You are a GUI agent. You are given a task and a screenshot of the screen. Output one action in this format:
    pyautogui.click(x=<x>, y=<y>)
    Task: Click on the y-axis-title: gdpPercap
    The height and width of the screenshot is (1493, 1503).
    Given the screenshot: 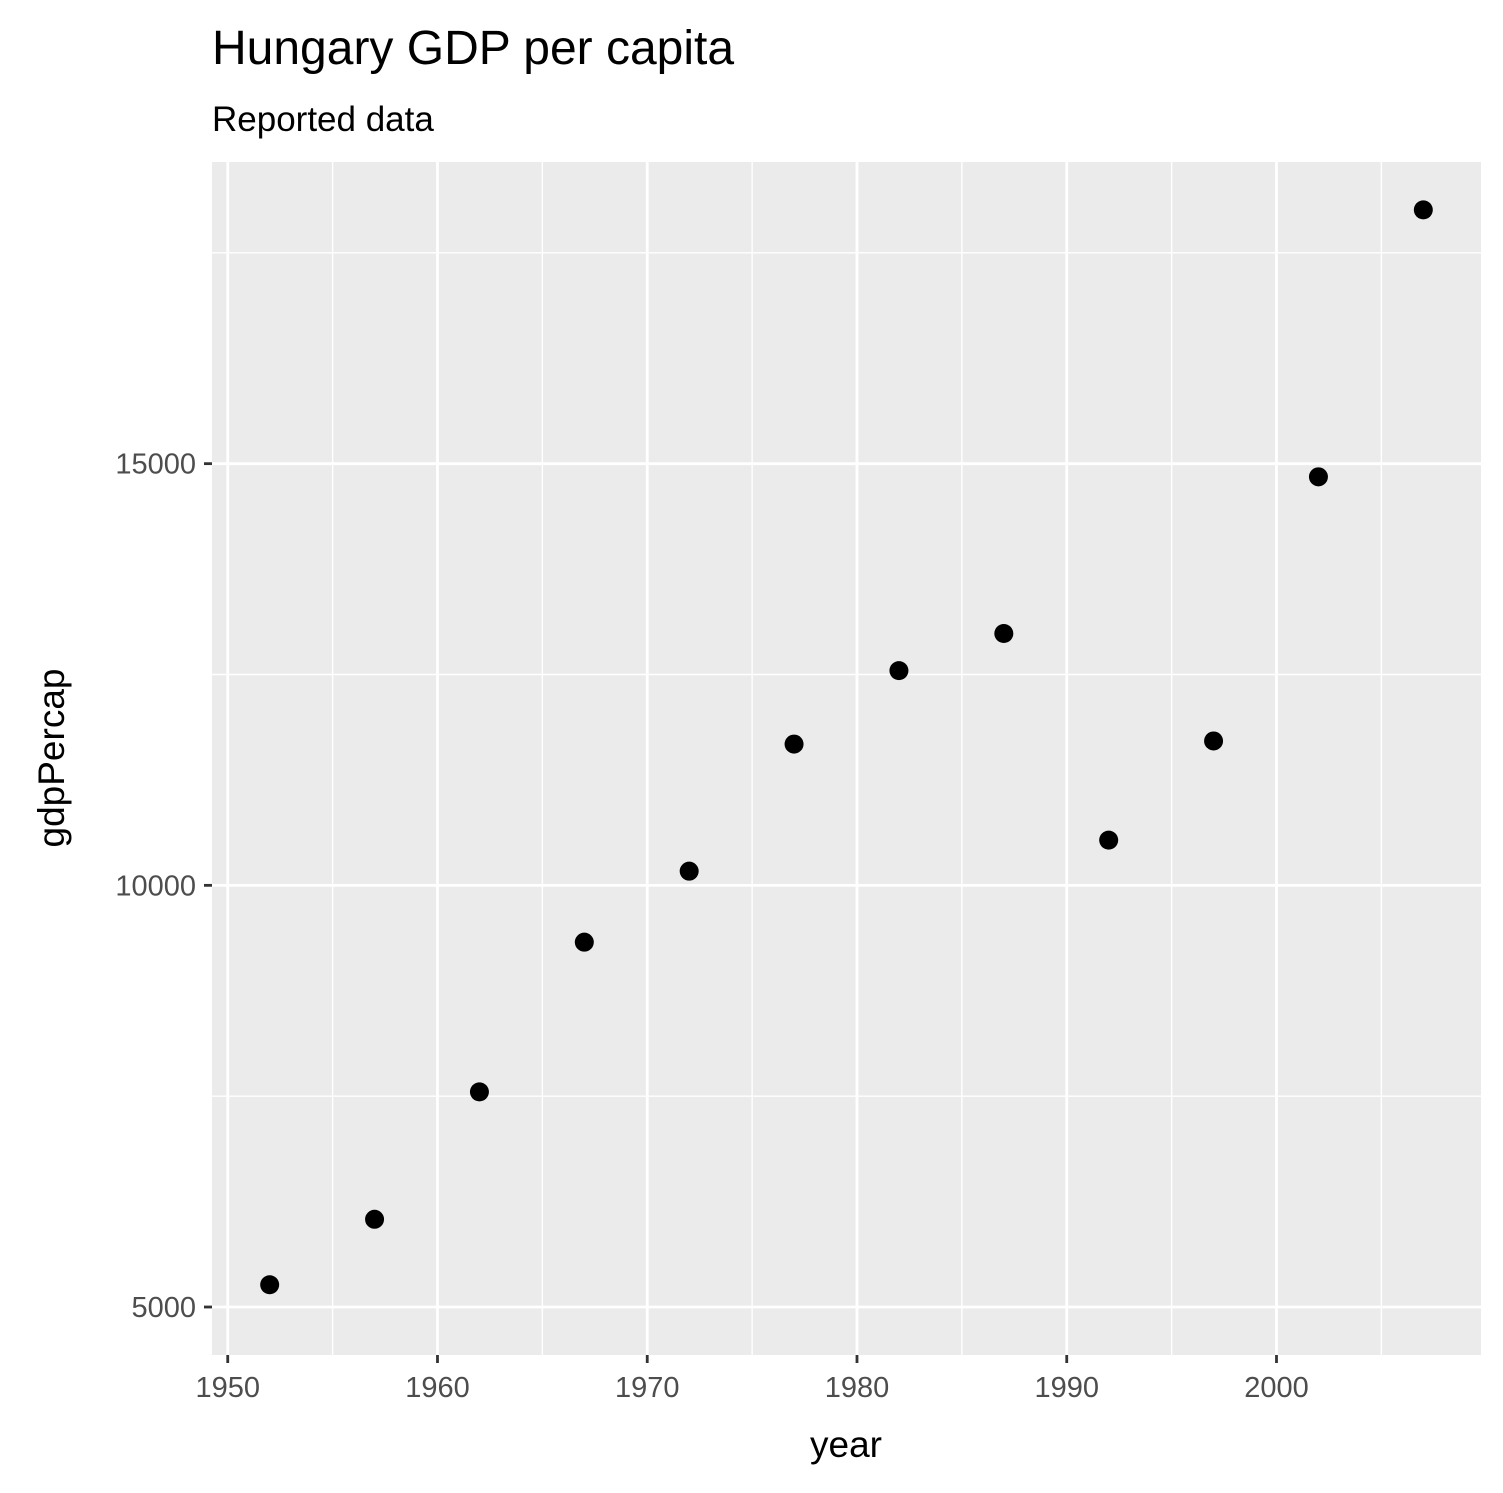 What is the action you would take?
    pyautogui.click(x=51, y=758)
    